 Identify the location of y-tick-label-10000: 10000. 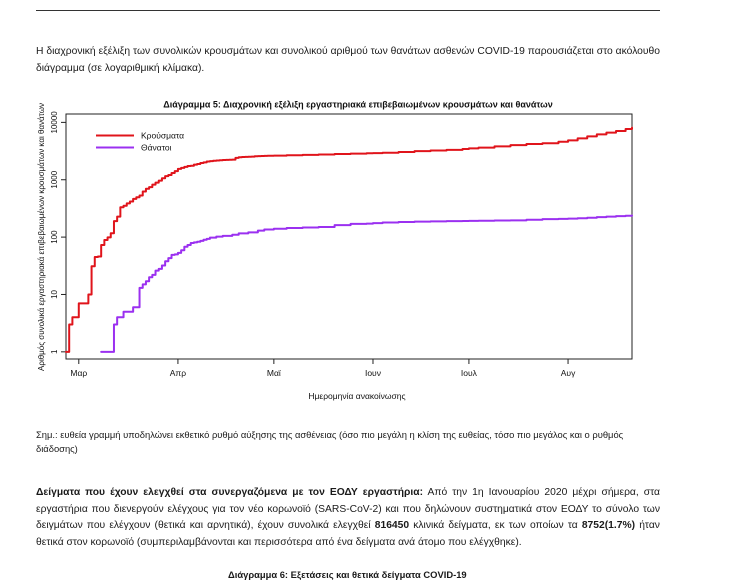
(54, 122).